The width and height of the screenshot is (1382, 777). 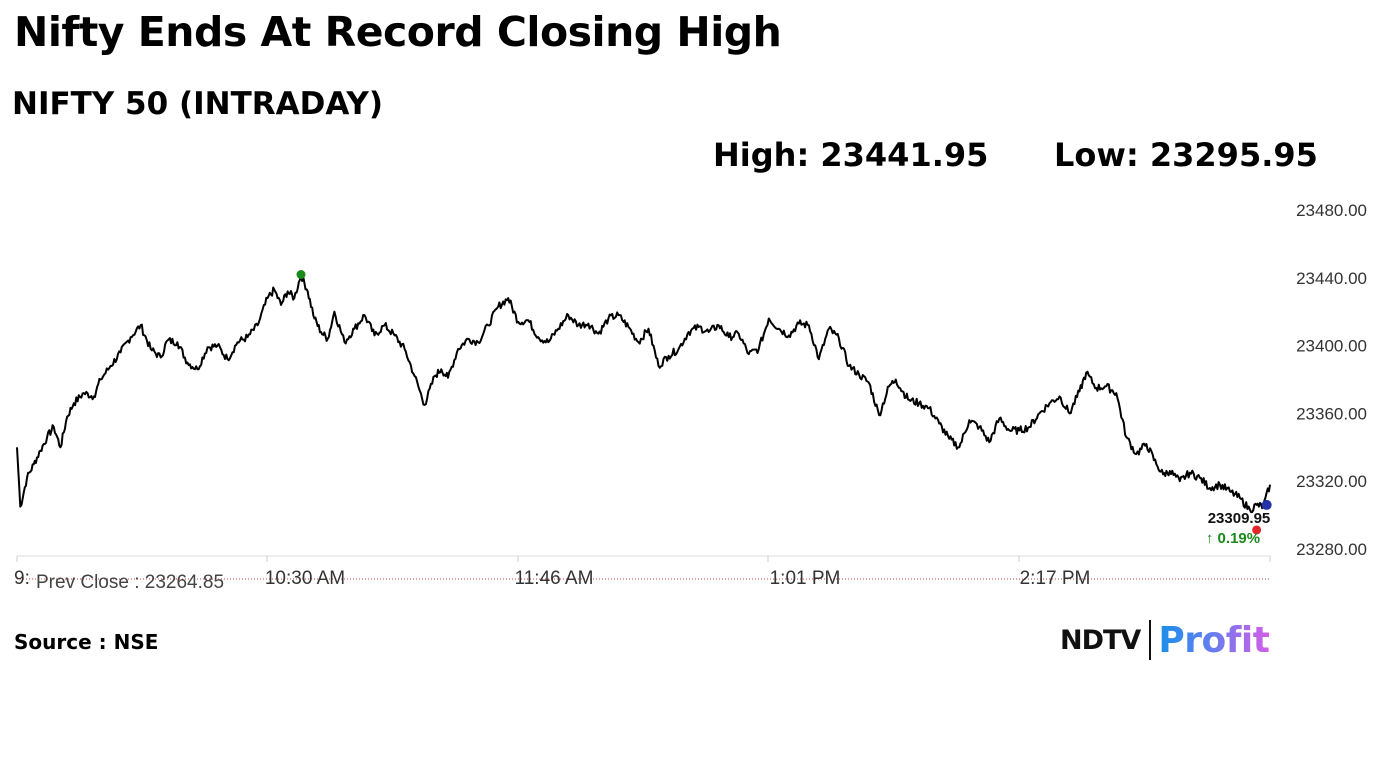 What do you see at coordinates (851, 155) in the screenshot?
I see `day-high-stat: High: 23441.95` at bounding box center [851, 155].